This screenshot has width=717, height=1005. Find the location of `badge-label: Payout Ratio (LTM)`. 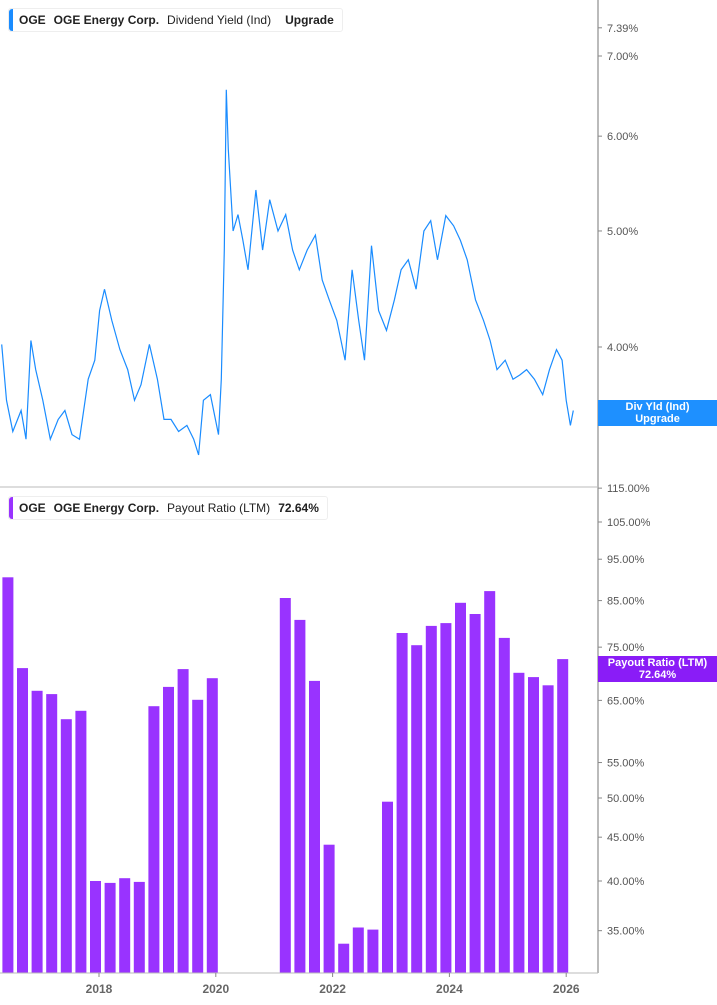

badge-label: Payout Ratio (LTM) is located at coordinates (657, 663).